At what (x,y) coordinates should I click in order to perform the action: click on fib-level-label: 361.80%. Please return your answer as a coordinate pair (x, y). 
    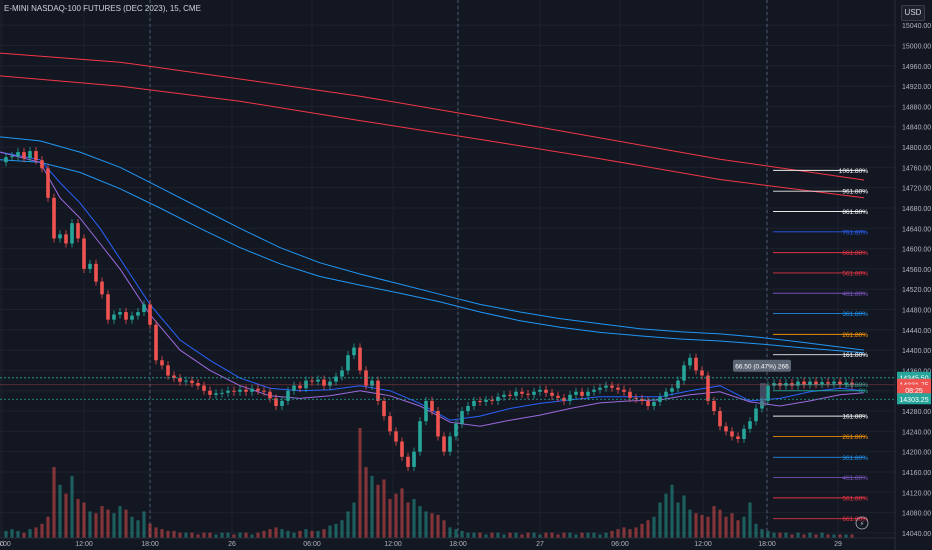
    Looking at the image, I should click on (855, 458).